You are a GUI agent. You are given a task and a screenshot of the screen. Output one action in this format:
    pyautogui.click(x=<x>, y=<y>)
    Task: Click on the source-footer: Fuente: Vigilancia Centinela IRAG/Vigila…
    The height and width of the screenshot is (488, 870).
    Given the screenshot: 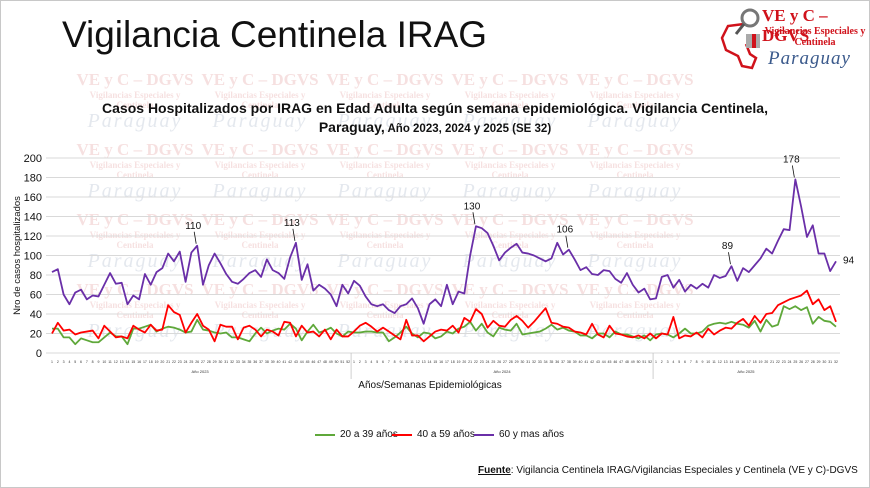 What is the action you would take?
    pyautogui.click(x=668, y=470)
    